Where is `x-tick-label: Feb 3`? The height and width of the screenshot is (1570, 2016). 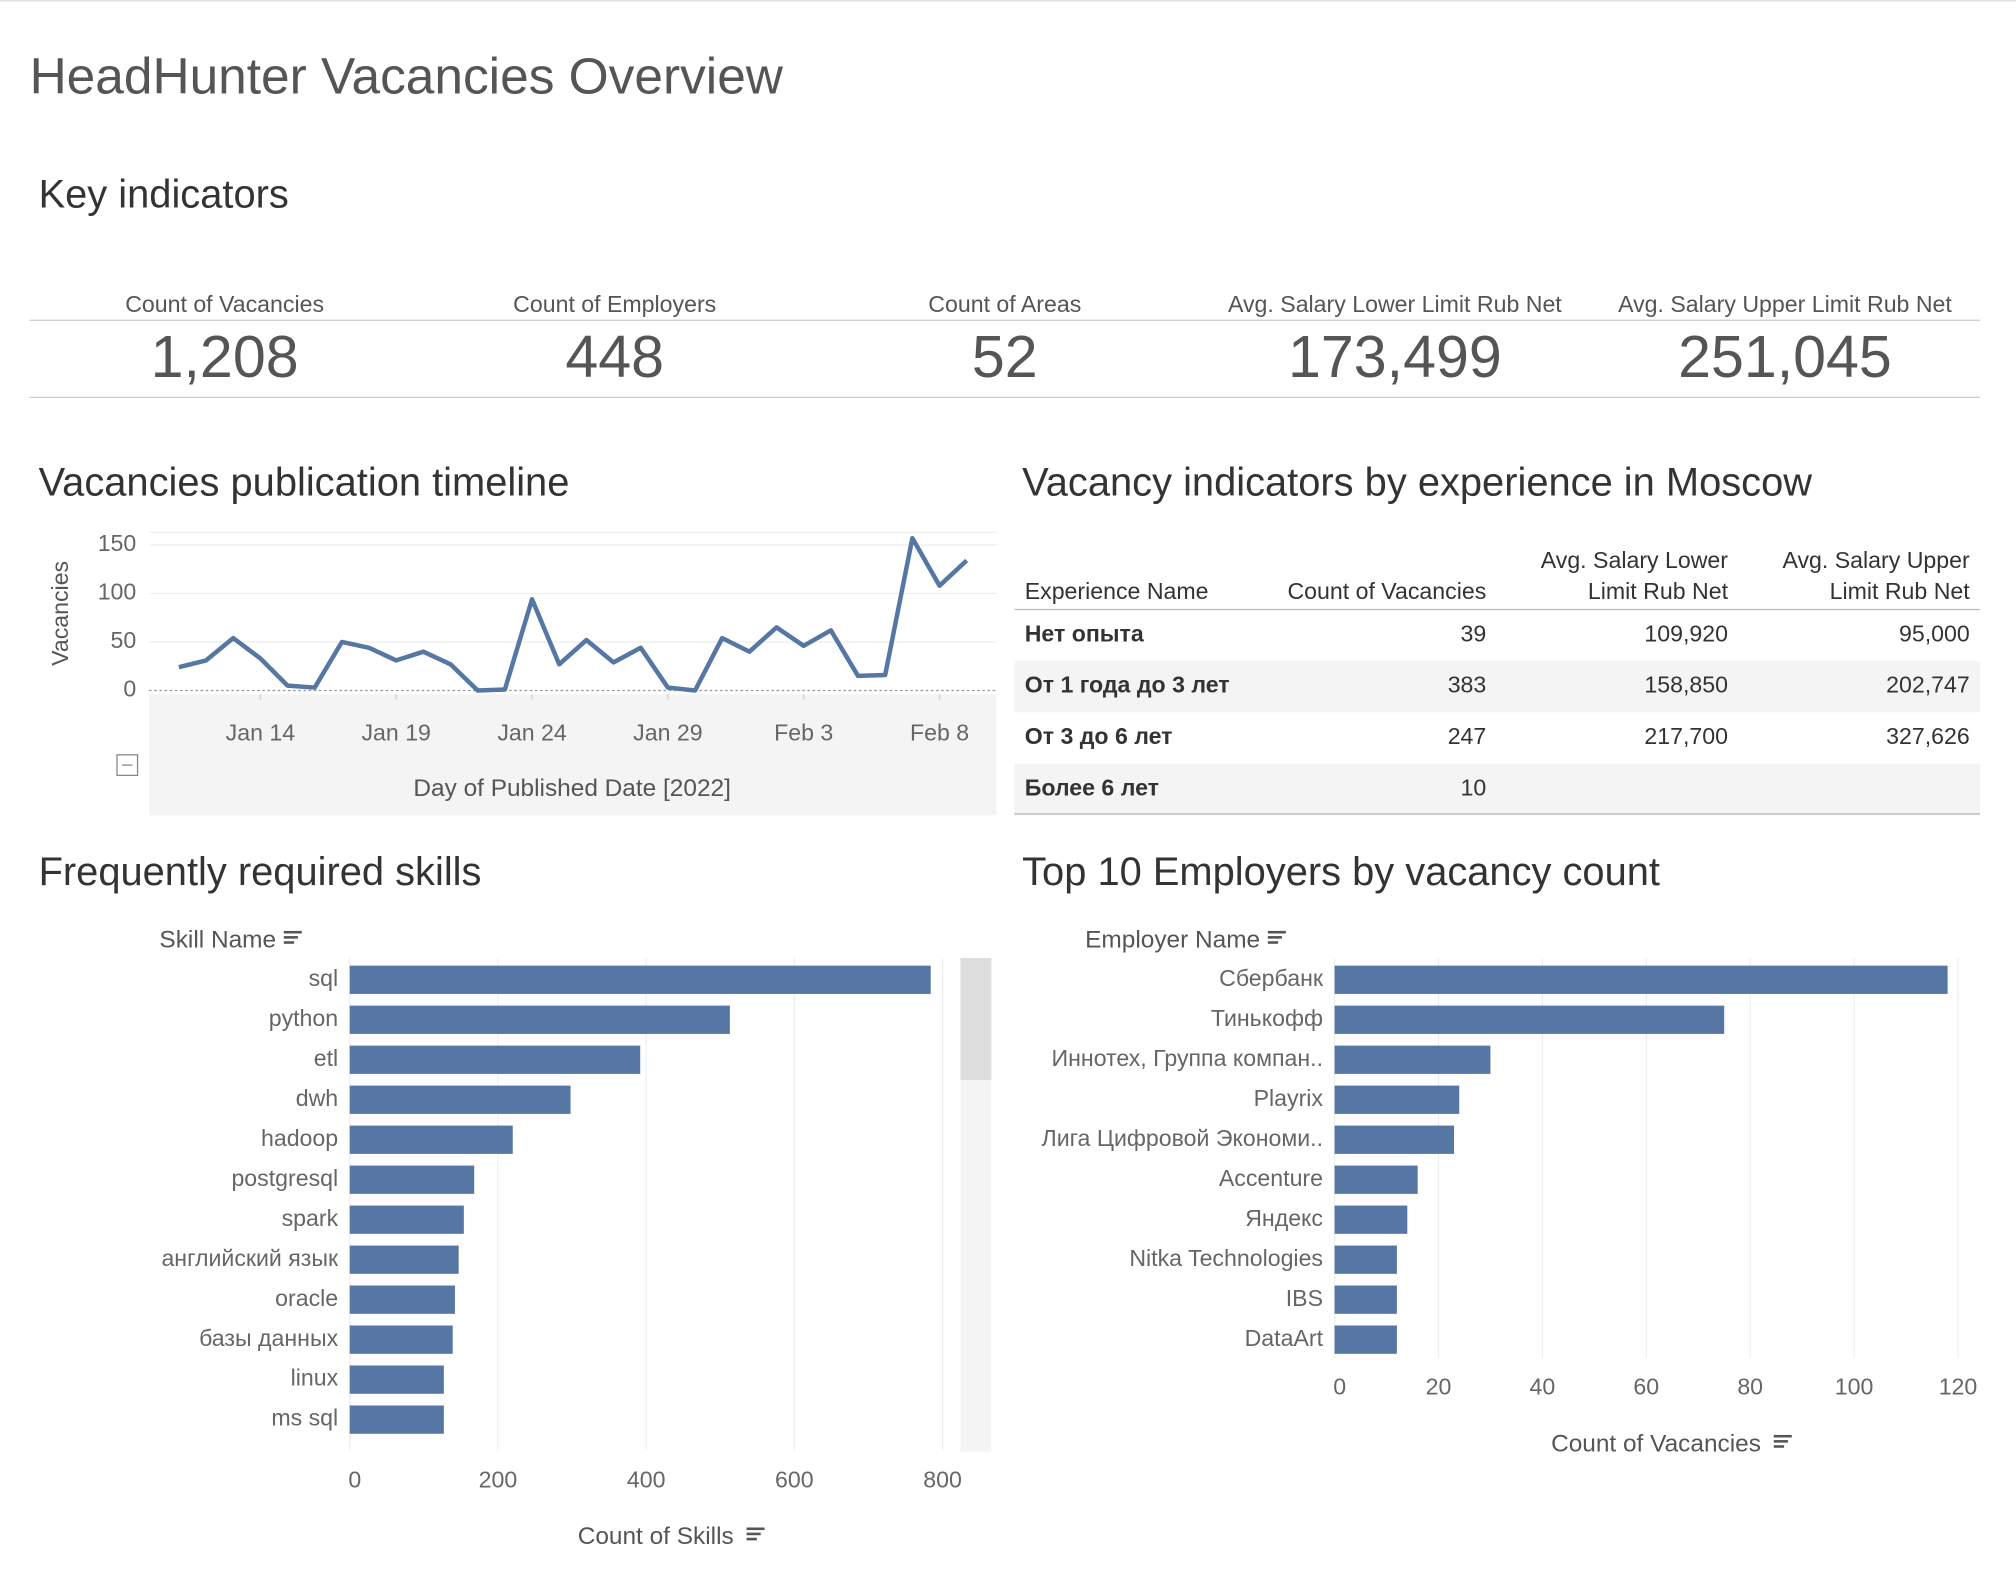 x-tick-label: Feb 3 is located at coordinates (803, 732).